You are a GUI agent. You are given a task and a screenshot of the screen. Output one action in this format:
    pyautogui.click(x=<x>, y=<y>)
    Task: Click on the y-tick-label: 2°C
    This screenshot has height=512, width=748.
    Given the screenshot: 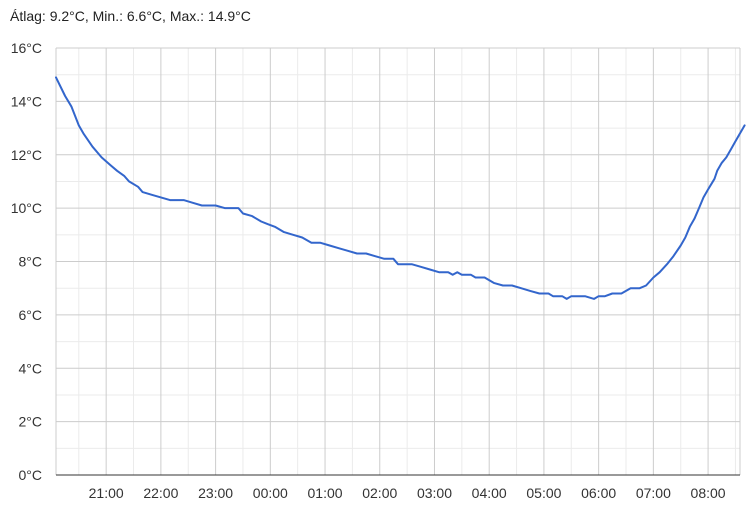 What is the action you would take?
    pyautogui.click(x=31, y=422)
    